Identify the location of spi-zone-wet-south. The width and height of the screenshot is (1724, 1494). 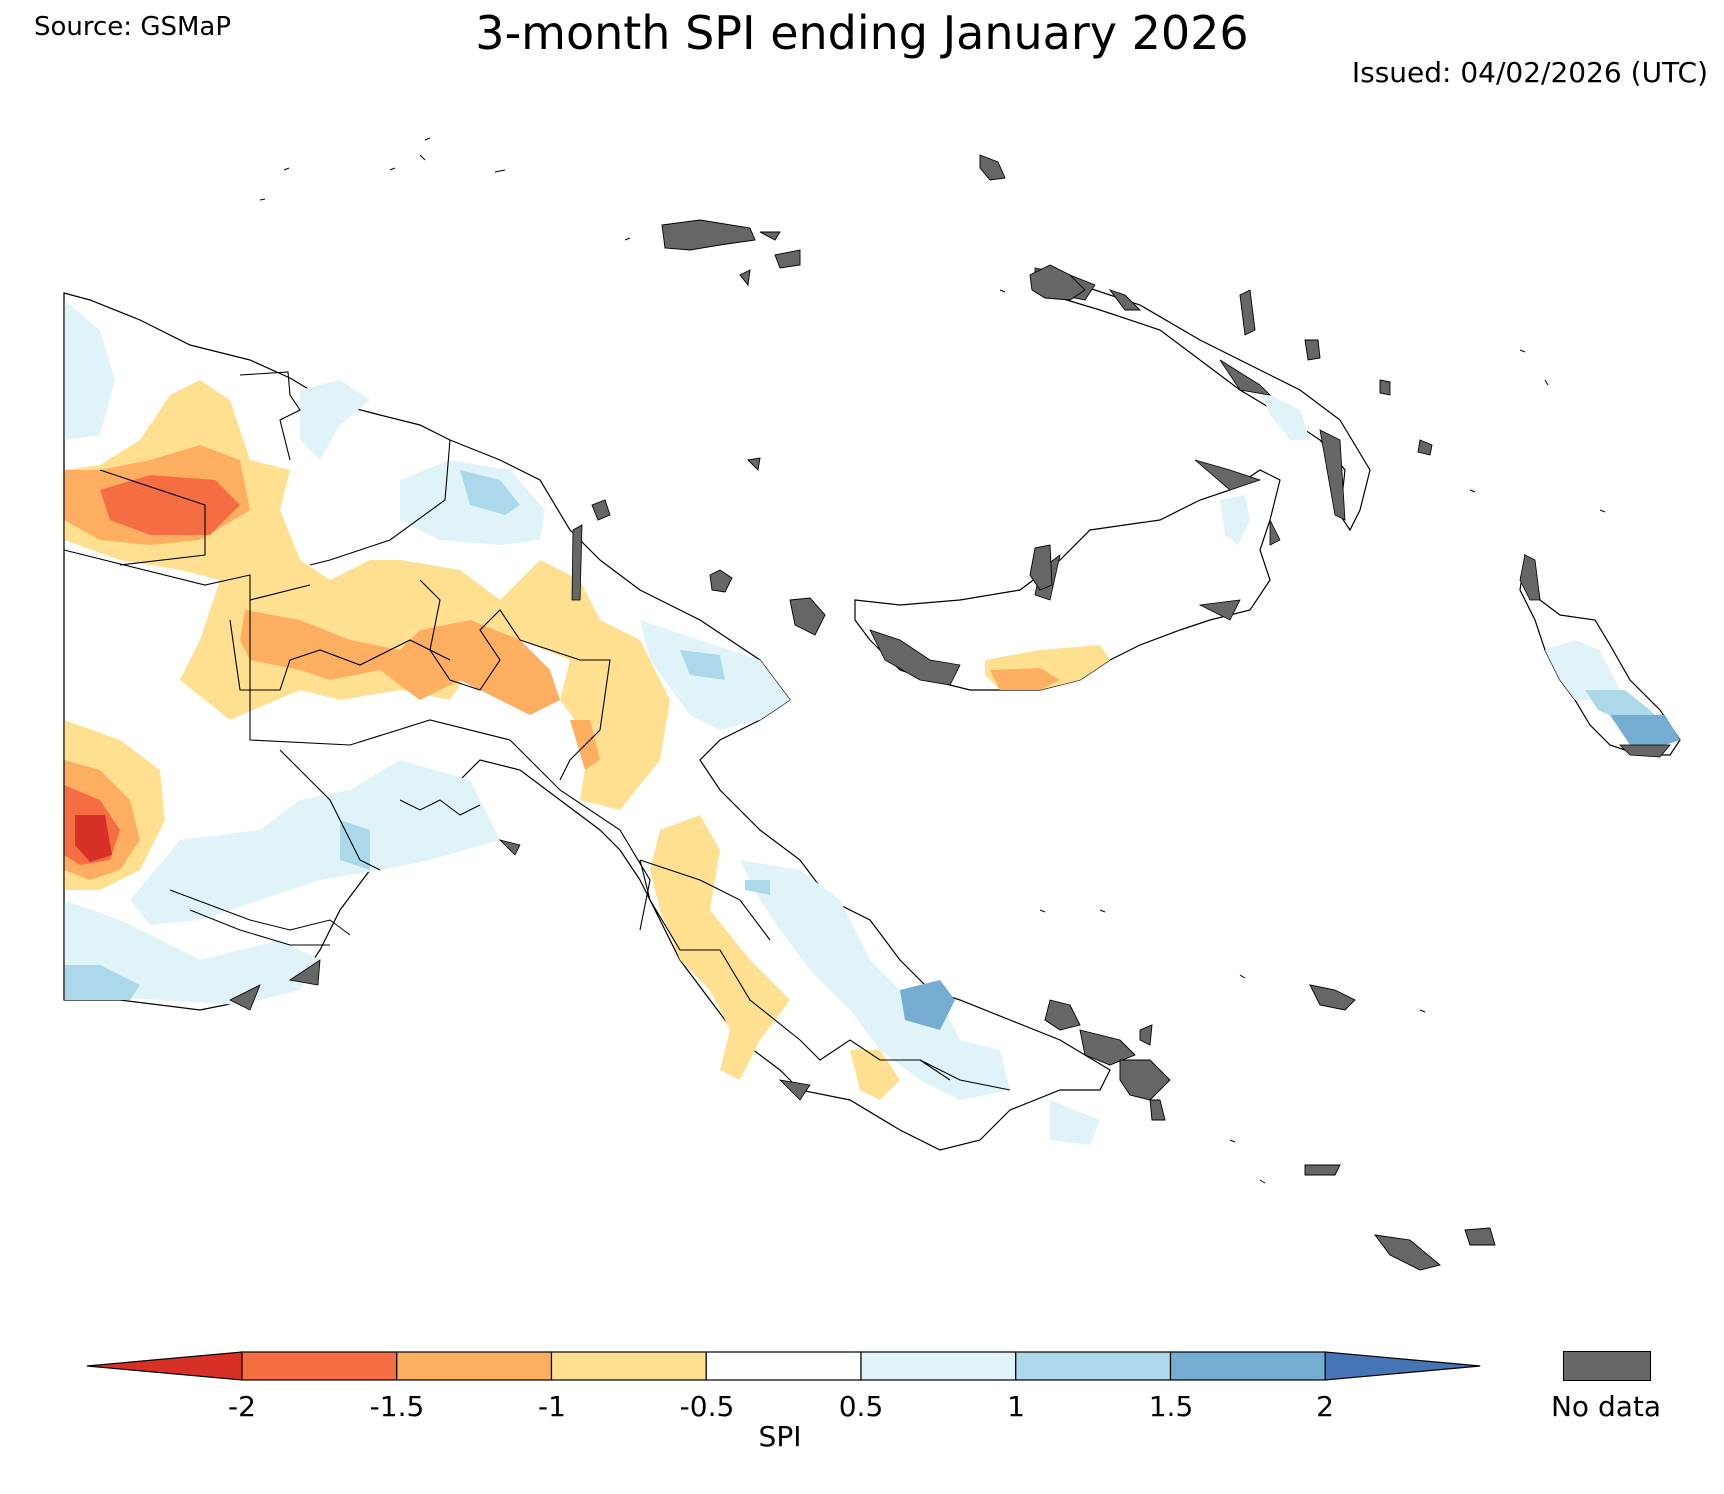
(315, 842).